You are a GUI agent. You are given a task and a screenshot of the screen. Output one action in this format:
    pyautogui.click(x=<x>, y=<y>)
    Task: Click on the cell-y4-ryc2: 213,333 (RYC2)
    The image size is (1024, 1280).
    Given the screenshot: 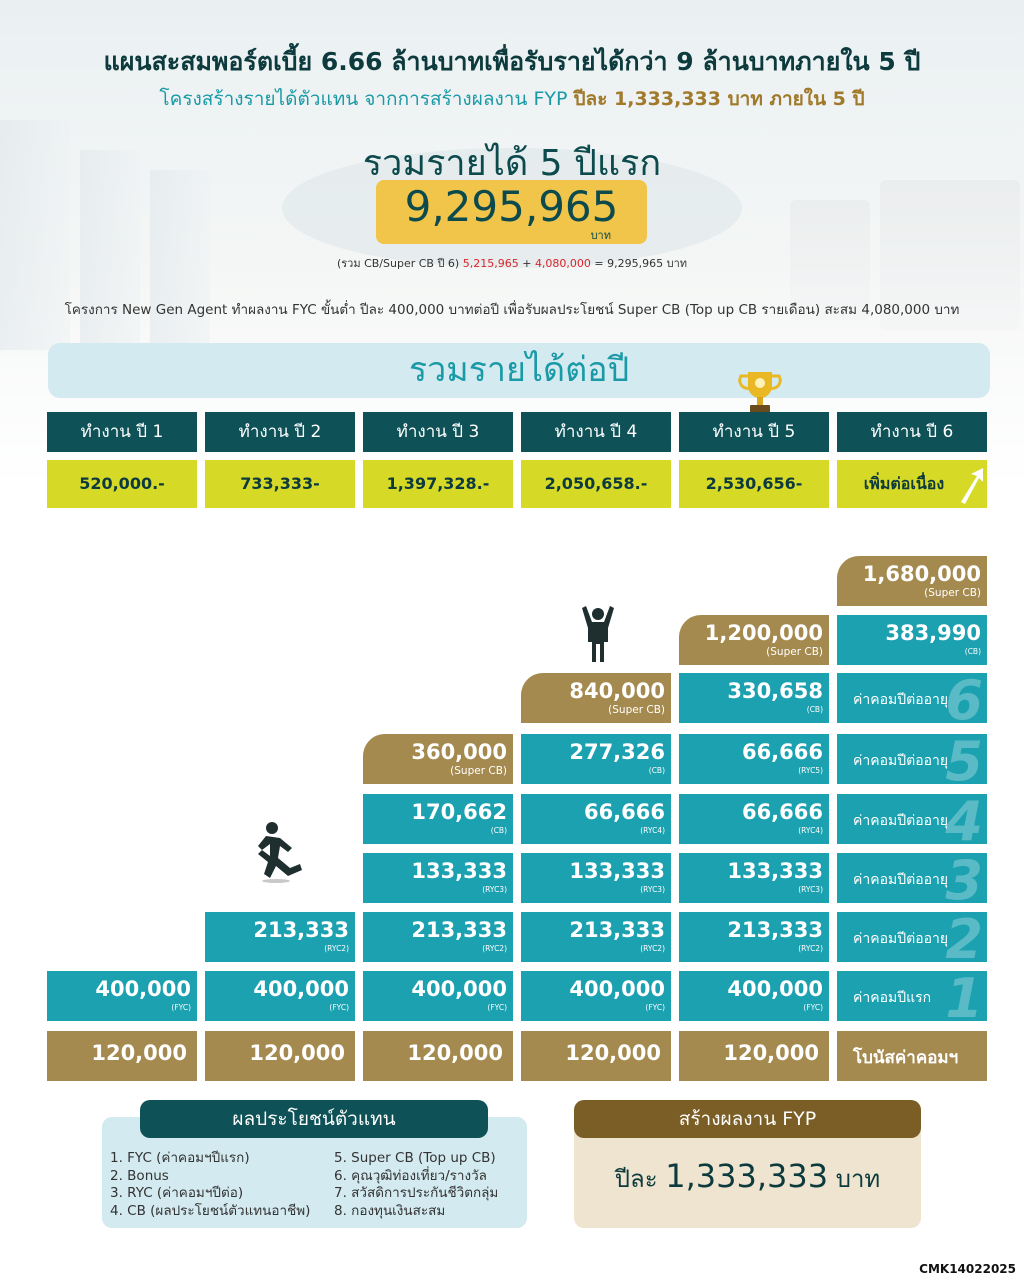 What is the action you would take?
    pyautogui.click(x=596, y=937)
    